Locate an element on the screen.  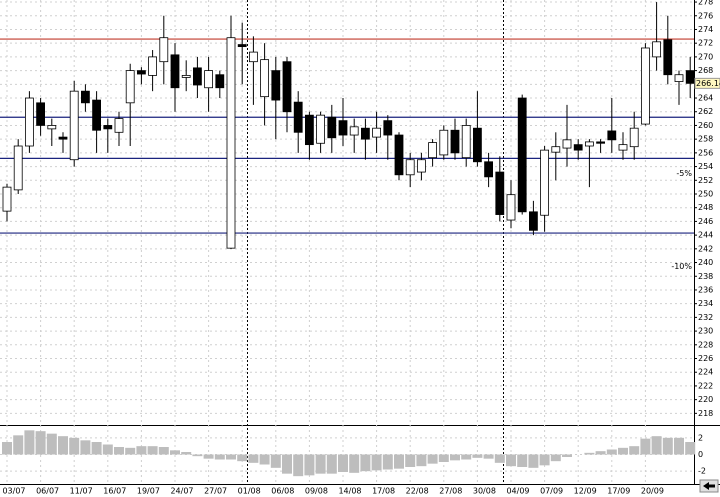
y-tick-label: 0 is located at coordinates (700, 454).